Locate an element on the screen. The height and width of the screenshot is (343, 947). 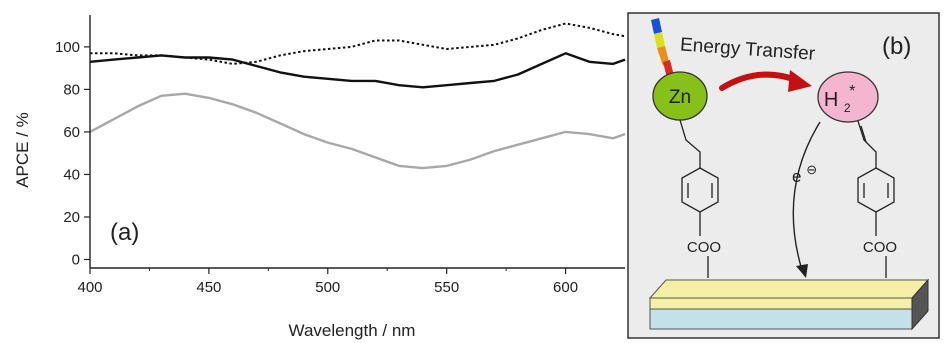
acceptor-superscript: * is located at coordinates (852, 91).